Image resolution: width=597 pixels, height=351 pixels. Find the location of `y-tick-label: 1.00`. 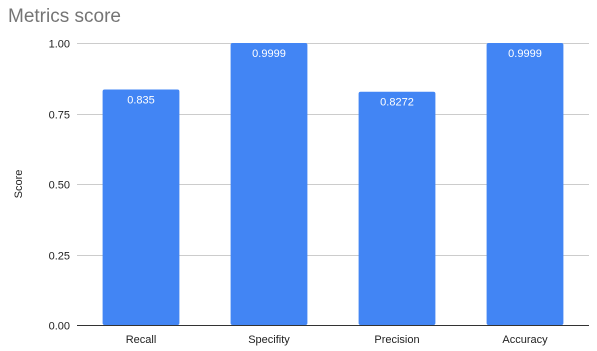

y-tick-label: 1.00 is located at coordinates (59, 45).